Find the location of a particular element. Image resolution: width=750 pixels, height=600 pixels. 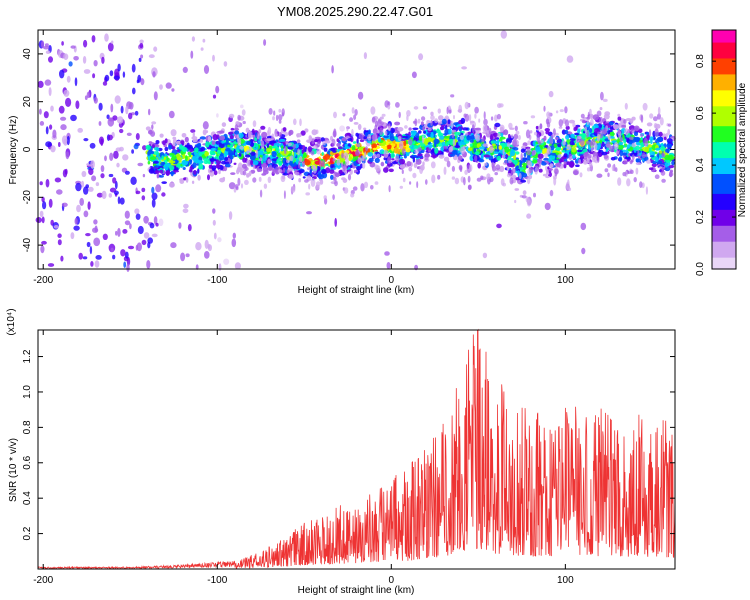

snr-y-scale-label: (x10⁴) is located at coordinates (11, 321).